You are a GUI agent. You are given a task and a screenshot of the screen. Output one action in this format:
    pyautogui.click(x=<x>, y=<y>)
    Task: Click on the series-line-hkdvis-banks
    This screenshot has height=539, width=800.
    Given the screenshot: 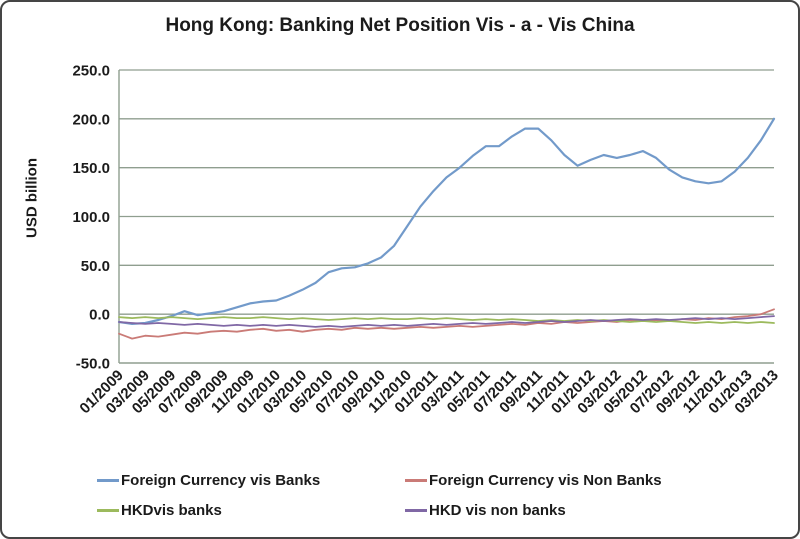 What is the action you would take?
    pyautogui.click(x=446, y=320)
    